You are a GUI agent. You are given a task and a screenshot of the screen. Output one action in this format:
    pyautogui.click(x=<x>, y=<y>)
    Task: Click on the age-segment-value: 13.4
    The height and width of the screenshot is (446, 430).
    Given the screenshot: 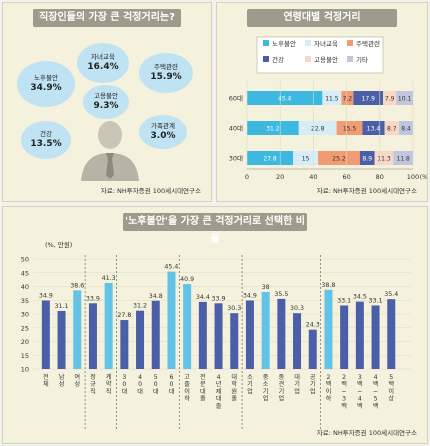 What is the action you would take?
    pyautogui.click(x=374, y=128)
    